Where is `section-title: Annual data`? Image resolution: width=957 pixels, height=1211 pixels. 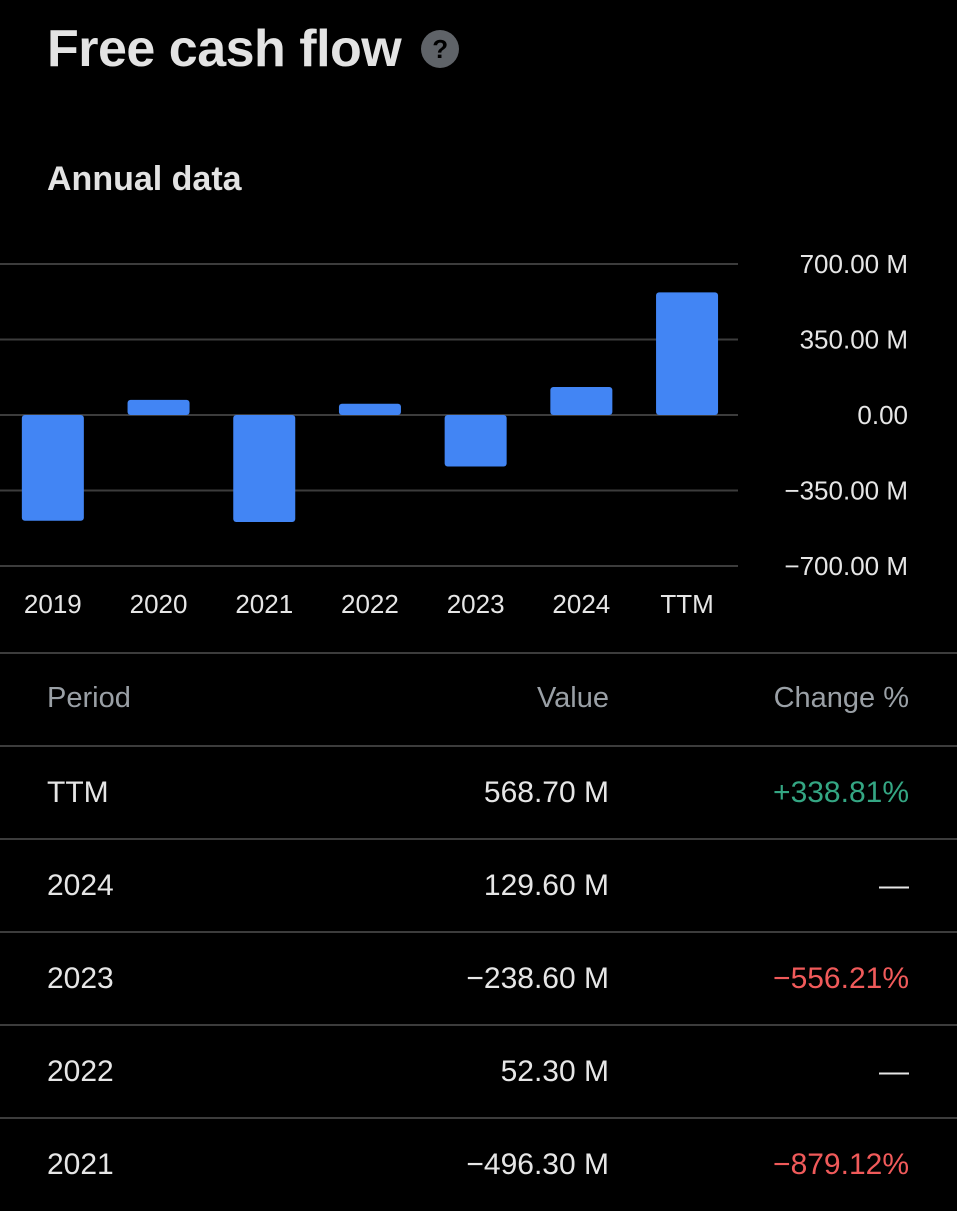 section-title: Annual data is located at coordinates (144, 179).